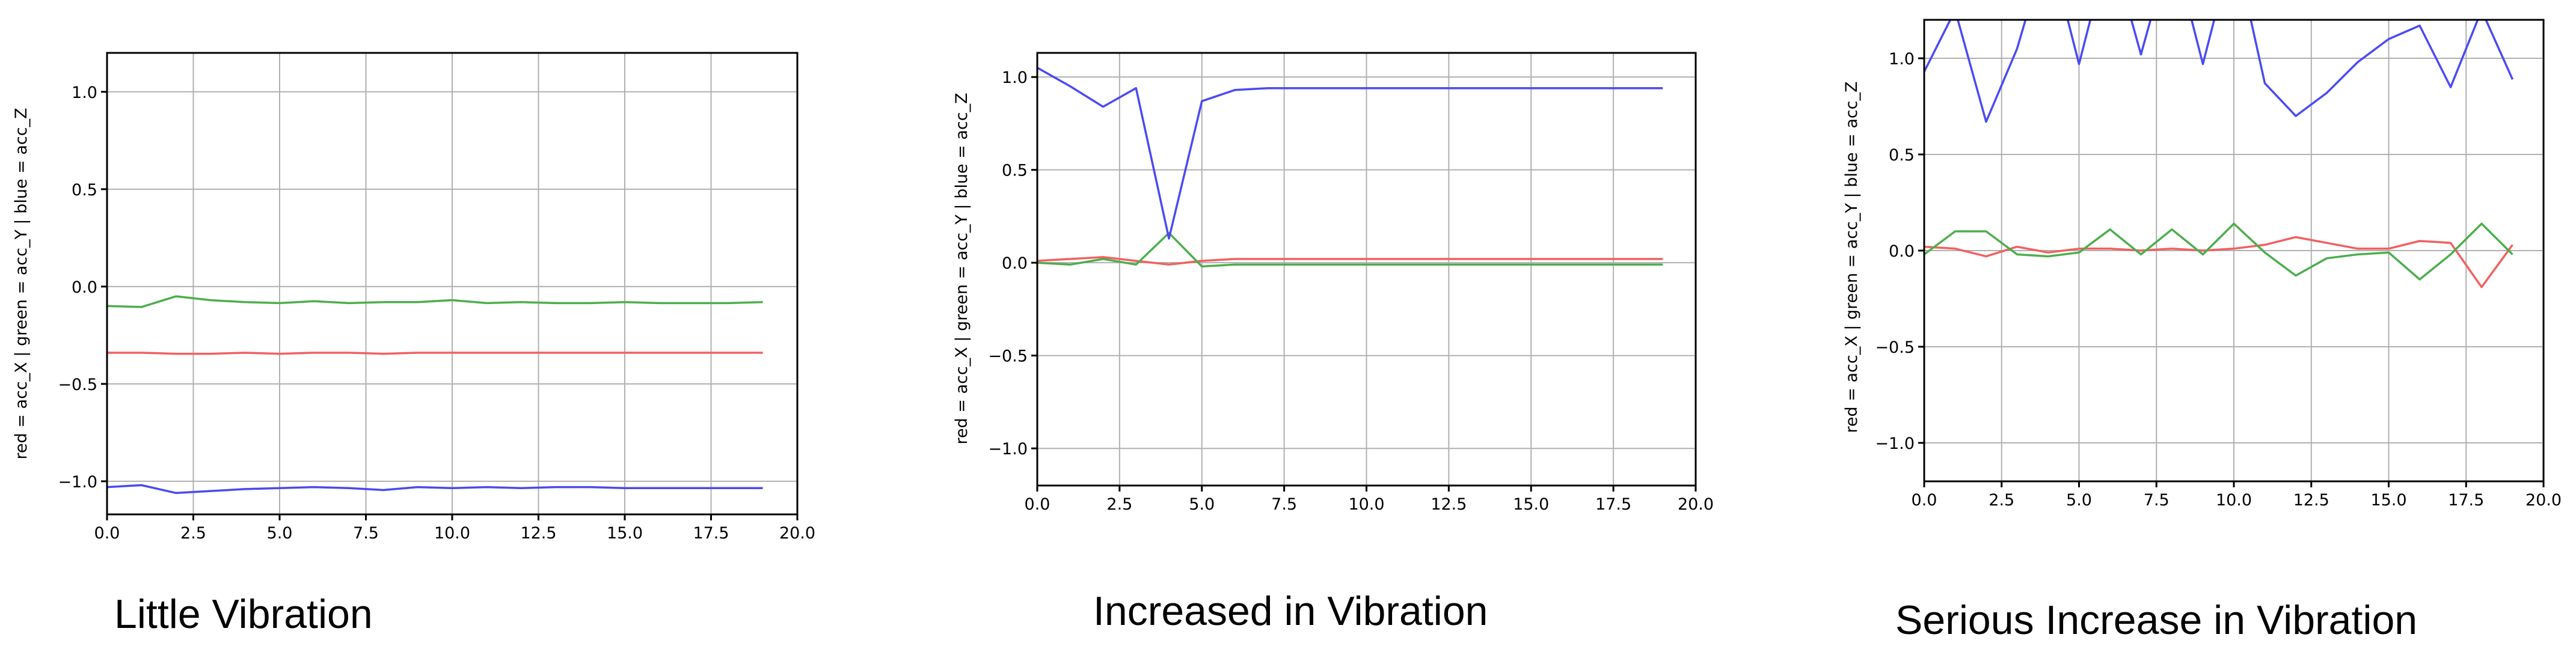 Image resolution: width=2576 pixels, height=658 pixels. What do you see at coordinates (2156, 620) in the screenshot?
I see `chart-caption: Serious Increase in Vibration` at bounding box center [2156, 620].